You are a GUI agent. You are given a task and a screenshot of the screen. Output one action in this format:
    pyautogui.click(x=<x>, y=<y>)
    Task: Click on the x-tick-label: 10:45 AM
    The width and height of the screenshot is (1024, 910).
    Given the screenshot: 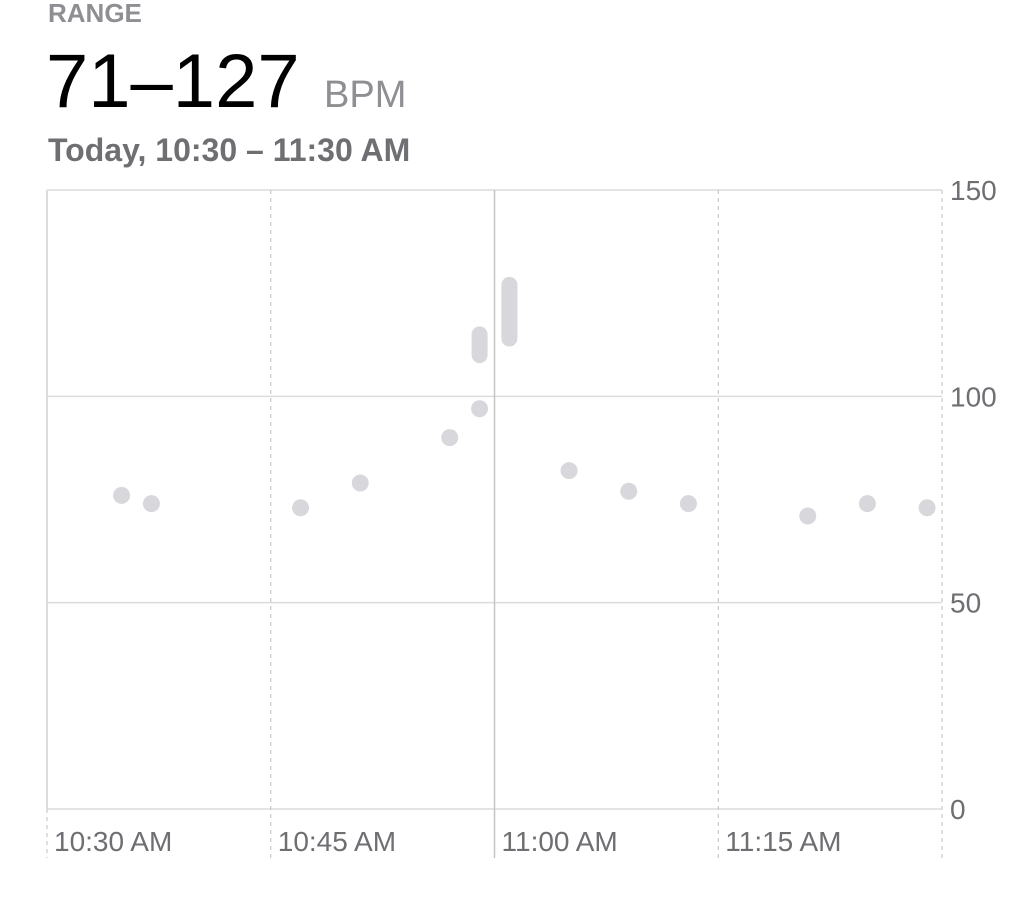 What is the action you would take?
    pyautogui.click(x=337, y=841)
    